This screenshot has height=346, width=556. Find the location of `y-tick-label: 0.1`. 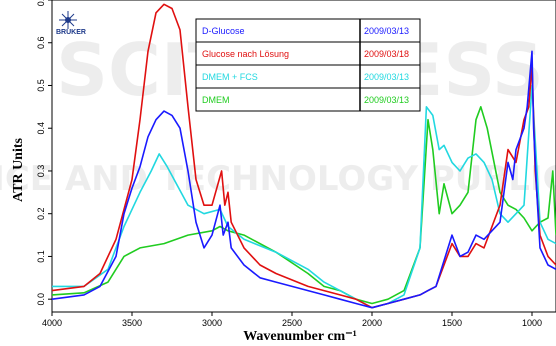

y-tick-label: 0.1 is located at coordinates (41, 256).